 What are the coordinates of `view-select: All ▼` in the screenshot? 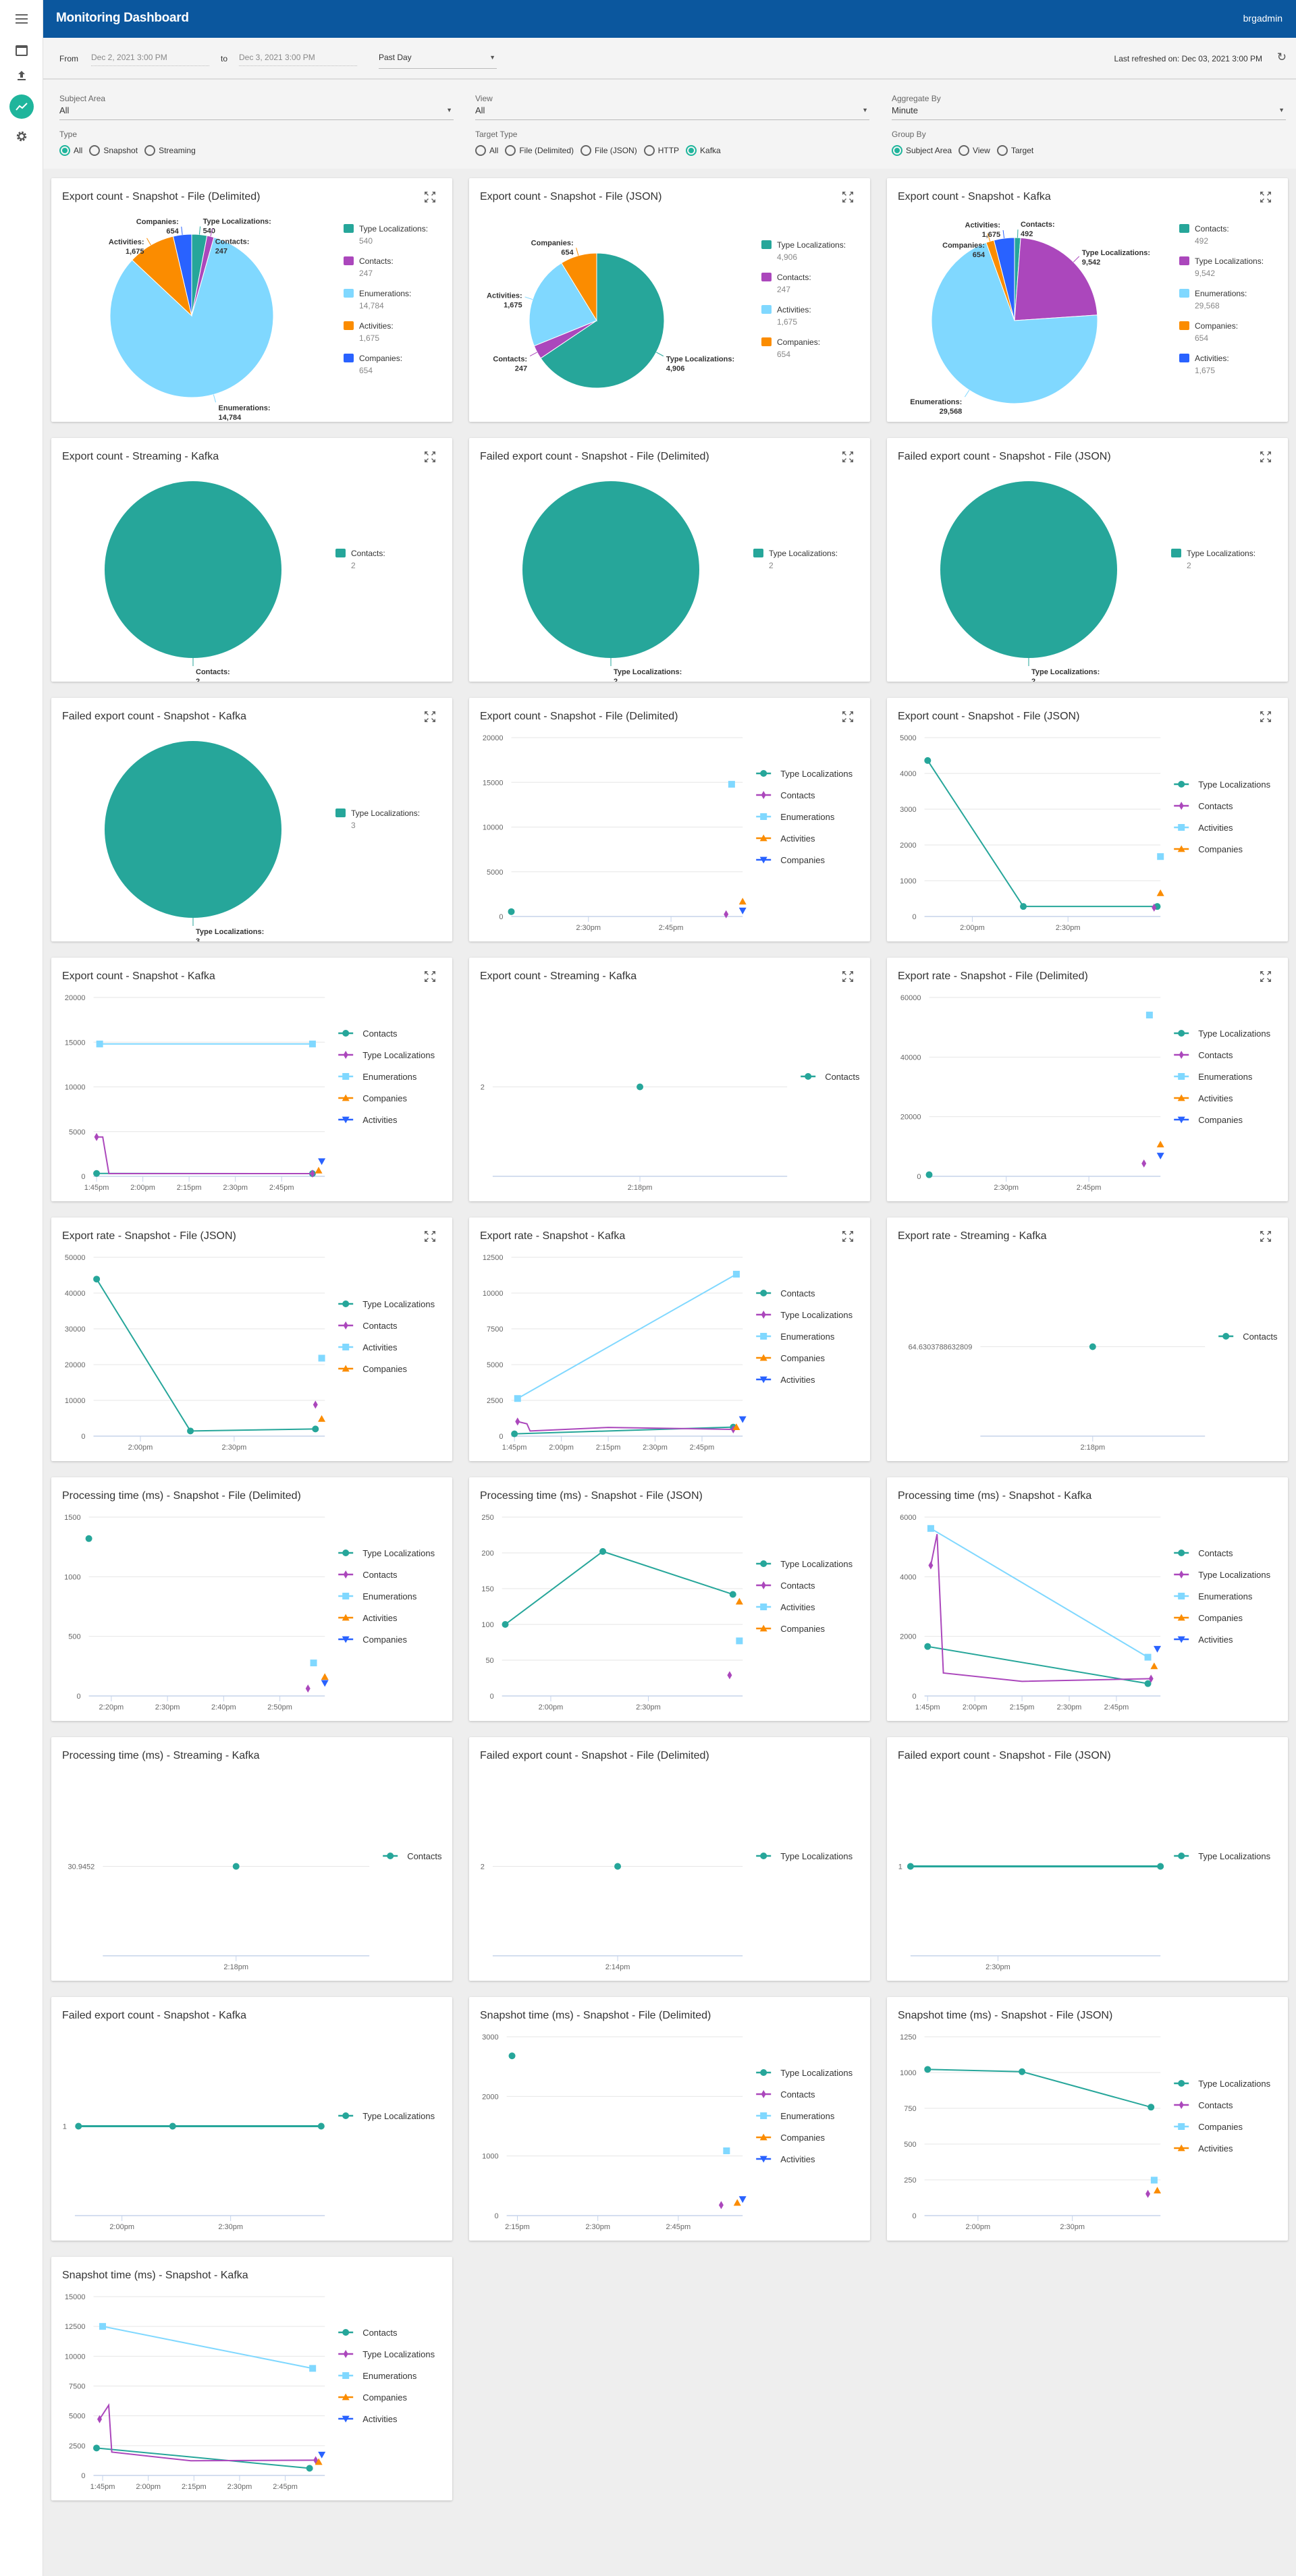 It's located at (672, 112).